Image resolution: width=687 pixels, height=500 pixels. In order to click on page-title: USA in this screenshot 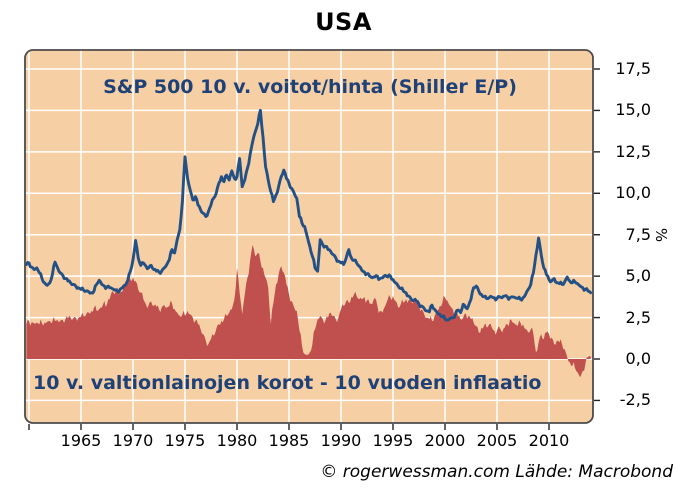, I will do `click(343, 22)`.